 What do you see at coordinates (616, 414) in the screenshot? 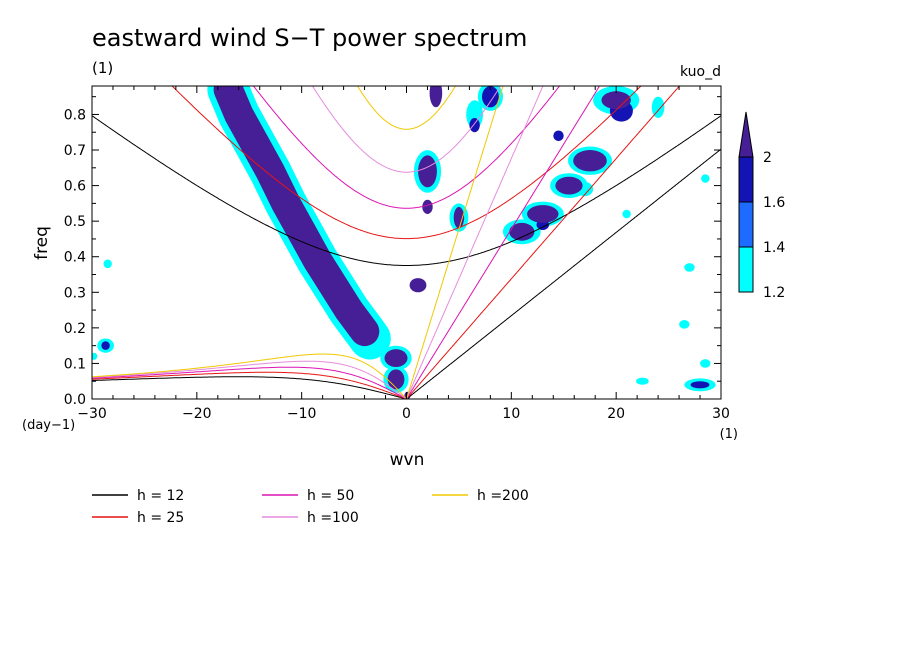
I see `x-tick-label: 20` at bounding box center [616, 414].